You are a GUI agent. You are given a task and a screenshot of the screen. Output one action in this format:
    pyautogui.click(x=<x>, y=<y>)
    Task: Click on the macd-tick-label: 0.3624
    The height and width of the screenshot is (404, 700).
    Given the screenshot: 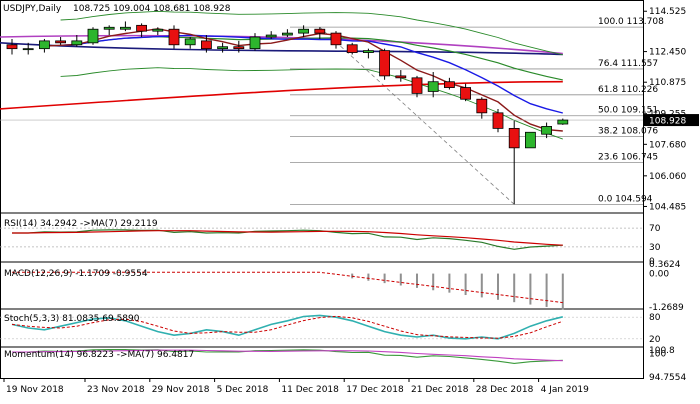 What is the action you would take?
    pyautogui.click(x=665, y=265)
    